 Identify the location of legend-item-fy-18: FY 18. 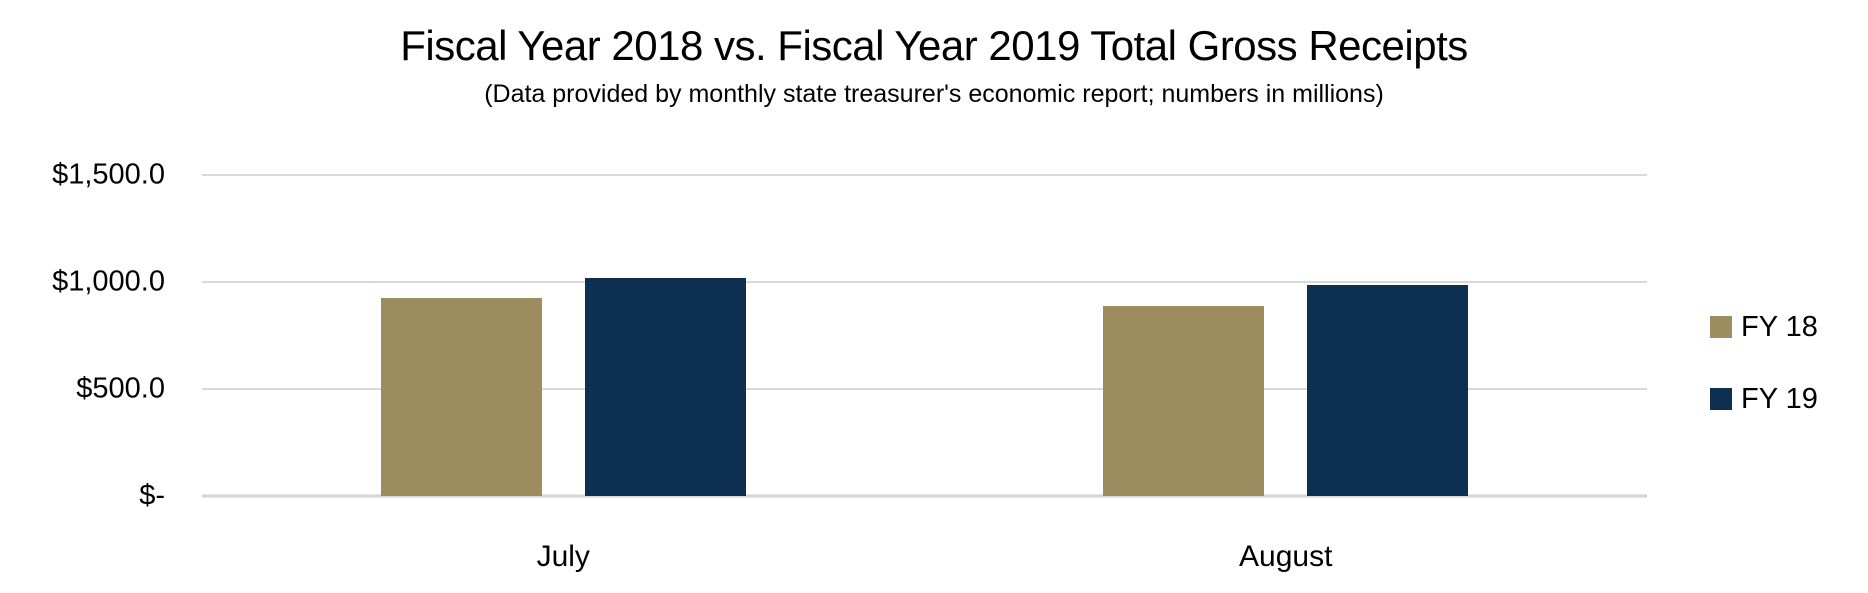
(1764, 327).